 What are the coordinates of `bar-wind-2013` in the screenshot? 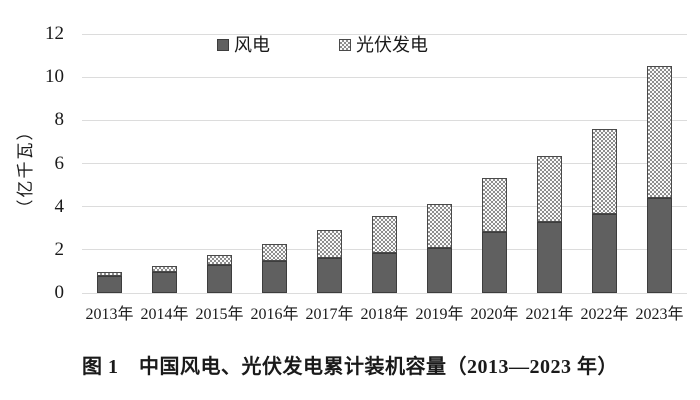 It's located at (109, 284).